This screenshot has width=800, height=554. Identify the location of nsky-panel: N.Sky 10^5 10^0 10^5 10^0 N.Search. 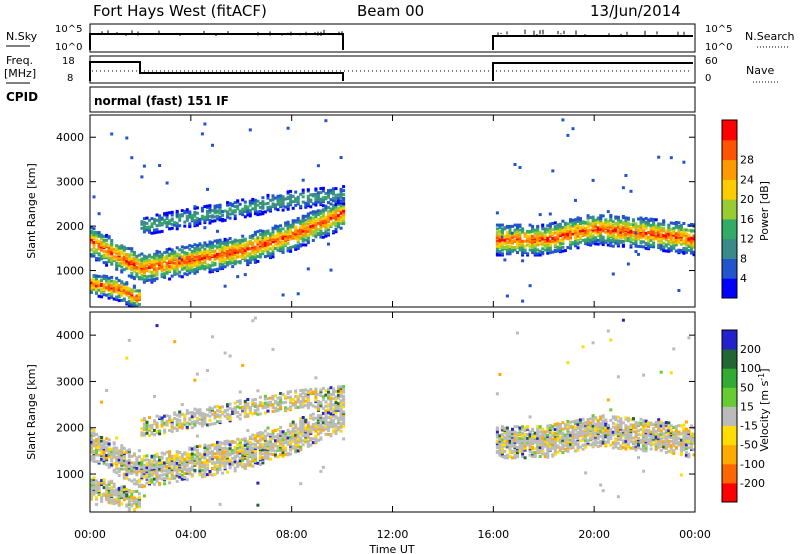
(400, 38).